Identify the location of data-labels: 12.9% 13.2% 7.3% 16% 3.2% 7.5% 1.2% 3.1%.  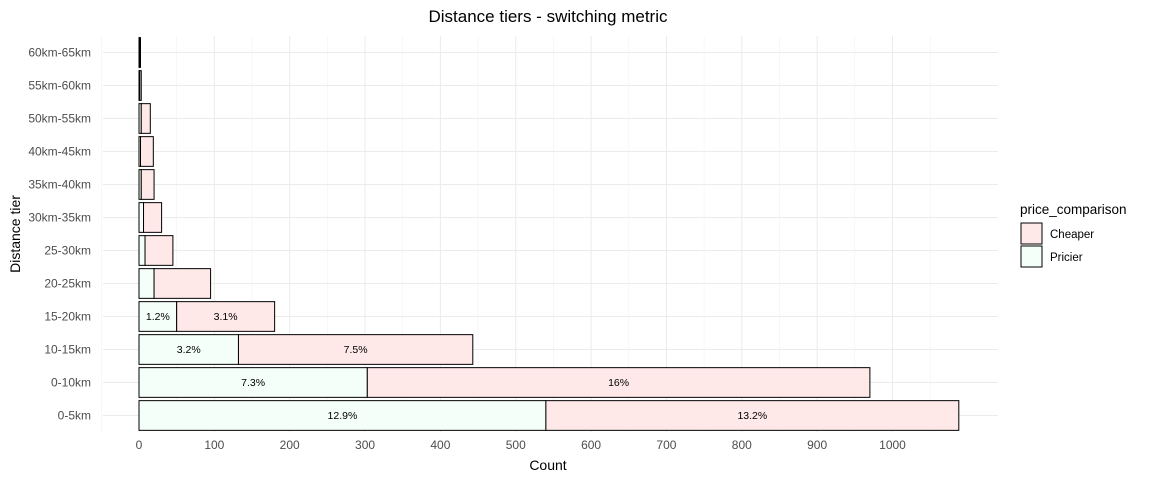
(456, 366).